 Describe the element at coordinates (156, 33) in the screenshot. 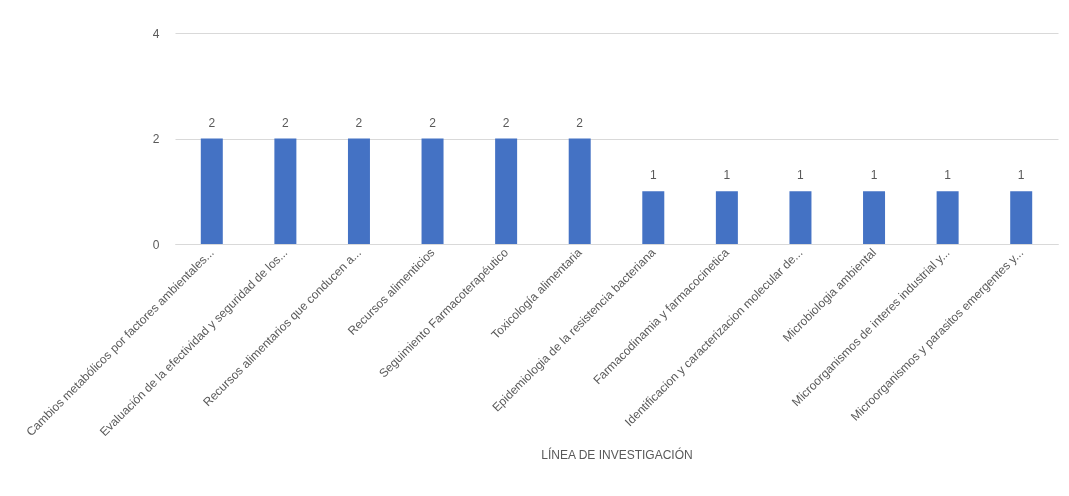

I see `y-tick-label: 4` at that location.